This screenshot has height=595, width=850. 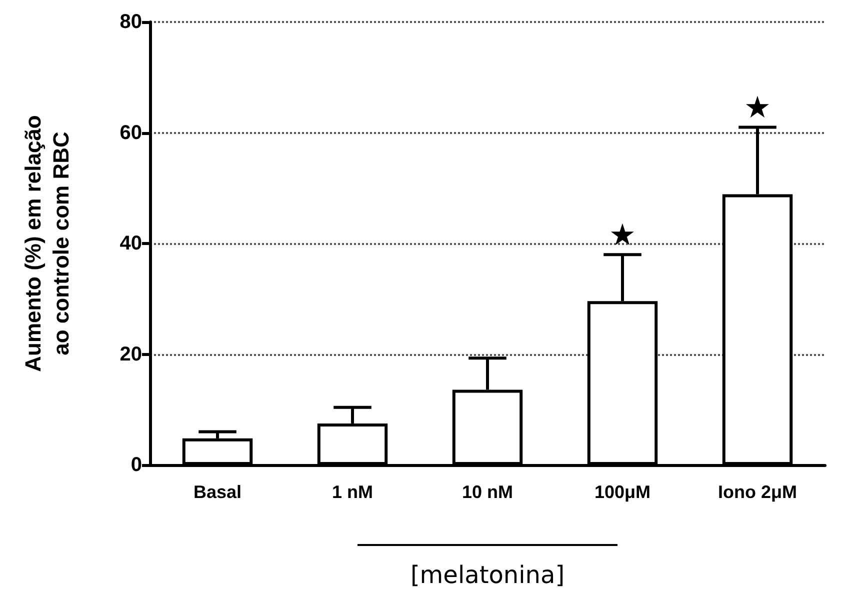 I want to click on x-tick-label: 1 nM, so click(x=353, y=492).